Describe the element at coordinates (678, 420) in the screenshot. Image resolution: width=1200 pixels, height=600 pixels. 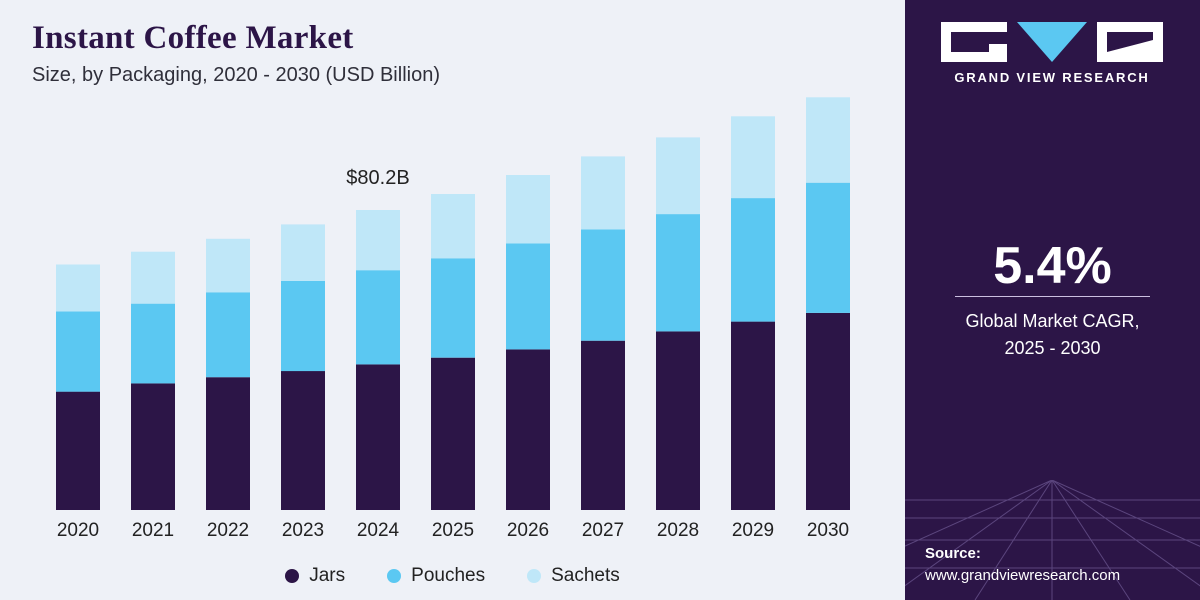
I see `bar-jars-2028` at that location.